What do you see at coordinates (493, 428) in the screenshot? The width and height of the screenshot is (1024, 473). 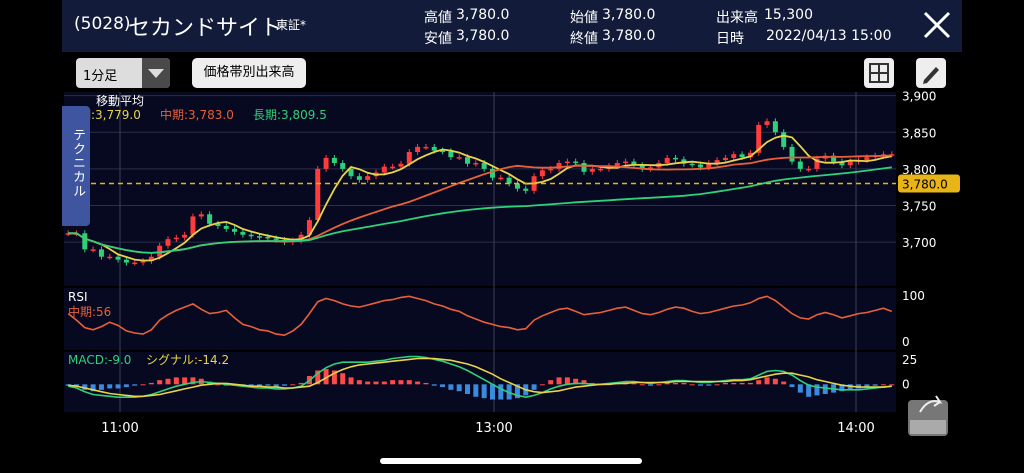 I see `time-tick-label: 13:00` at bounding box center [493, 428].